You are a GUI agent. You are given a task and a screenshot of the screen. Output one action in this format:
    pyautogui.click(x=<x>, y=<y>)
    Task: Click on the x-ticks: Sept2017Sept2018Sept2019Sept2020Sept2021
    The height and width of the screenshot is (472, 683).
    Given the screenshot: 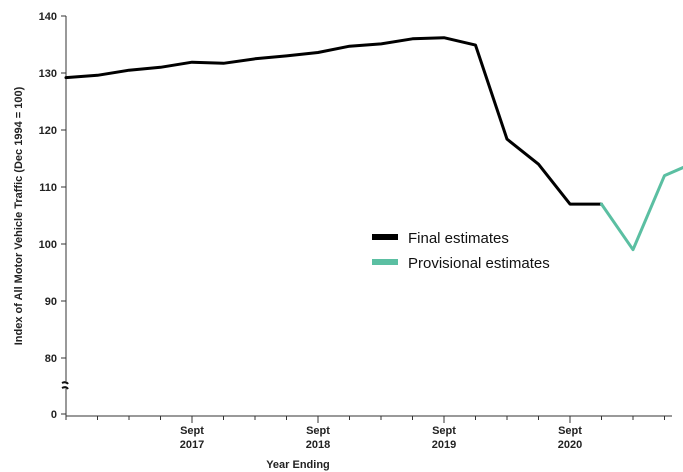 What is the action you would take?
    pyautogui.click(x=365, y=433)
    